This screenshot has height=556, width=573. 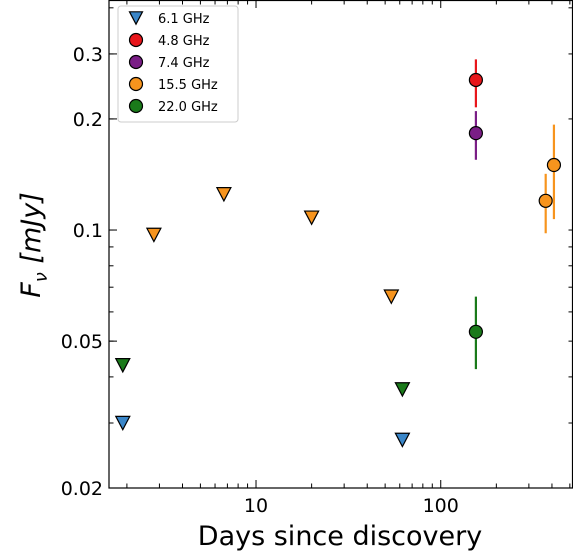 What do you see at coordinates (41, 277) in the screenshot?
I see `y-axis-title-sub: ν` at bounding box center [41, 277].